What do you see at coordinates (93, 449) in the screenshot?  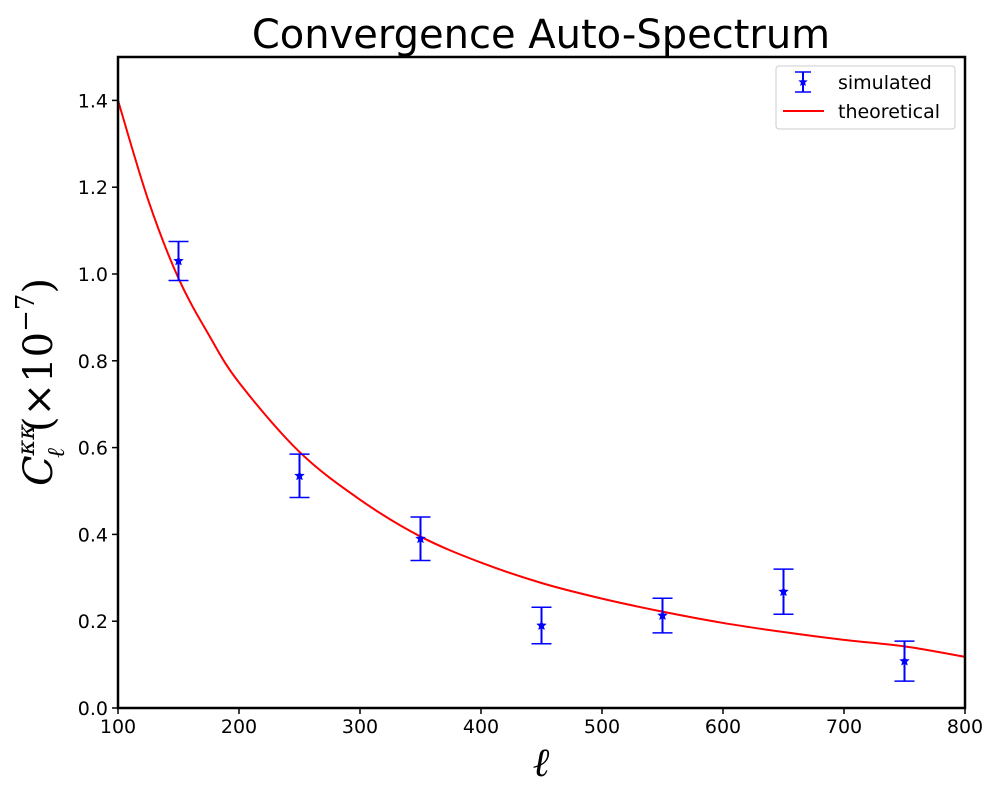 I see `y-tick-label-0.6: 0.6` at bounding box center [93, 449].